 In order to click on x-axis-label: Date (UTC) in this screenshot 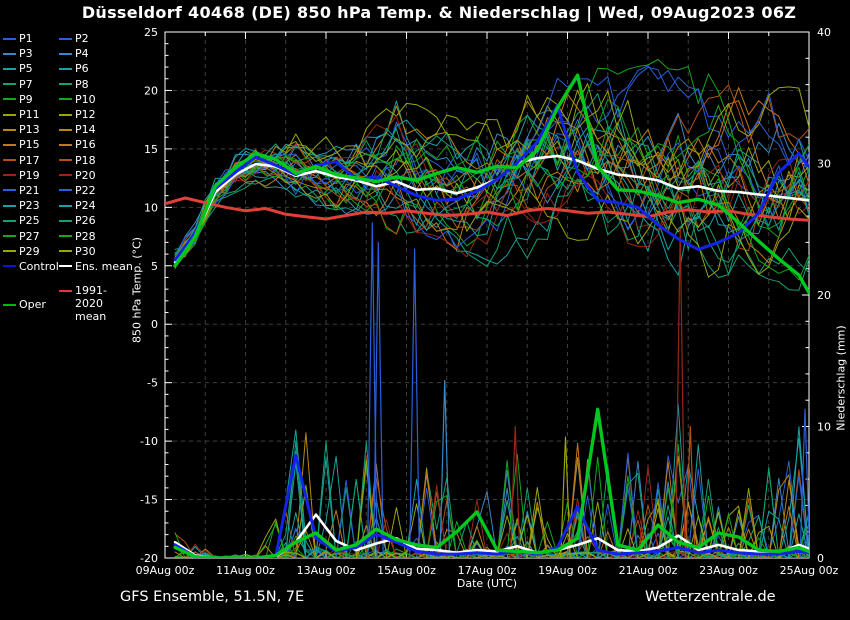, I will do `click(487, 583)`.